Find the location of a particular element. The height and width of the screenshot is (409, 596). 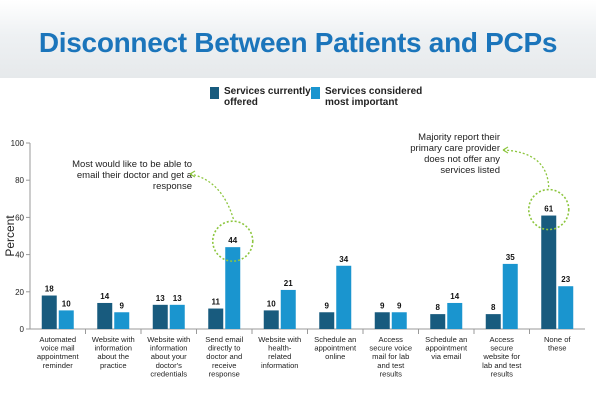

y-tick-label-0: 0 is located at coordinates (22, 329).